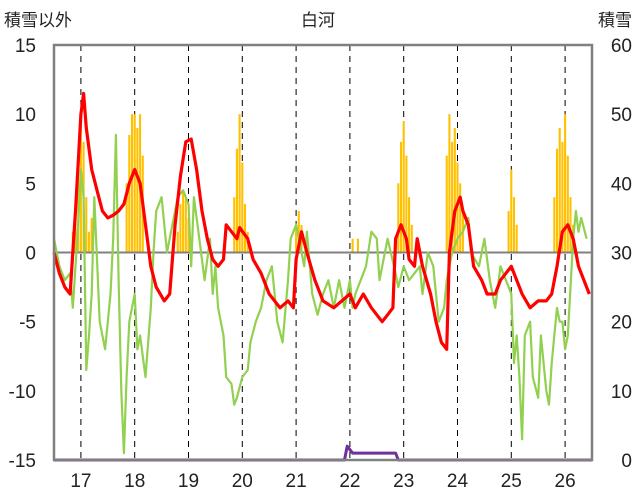 This screenshot has width=636, height=501. Describe the element at coordinates (626, 461) in the screenshot. I see `right-tick-label: 0` at that location.